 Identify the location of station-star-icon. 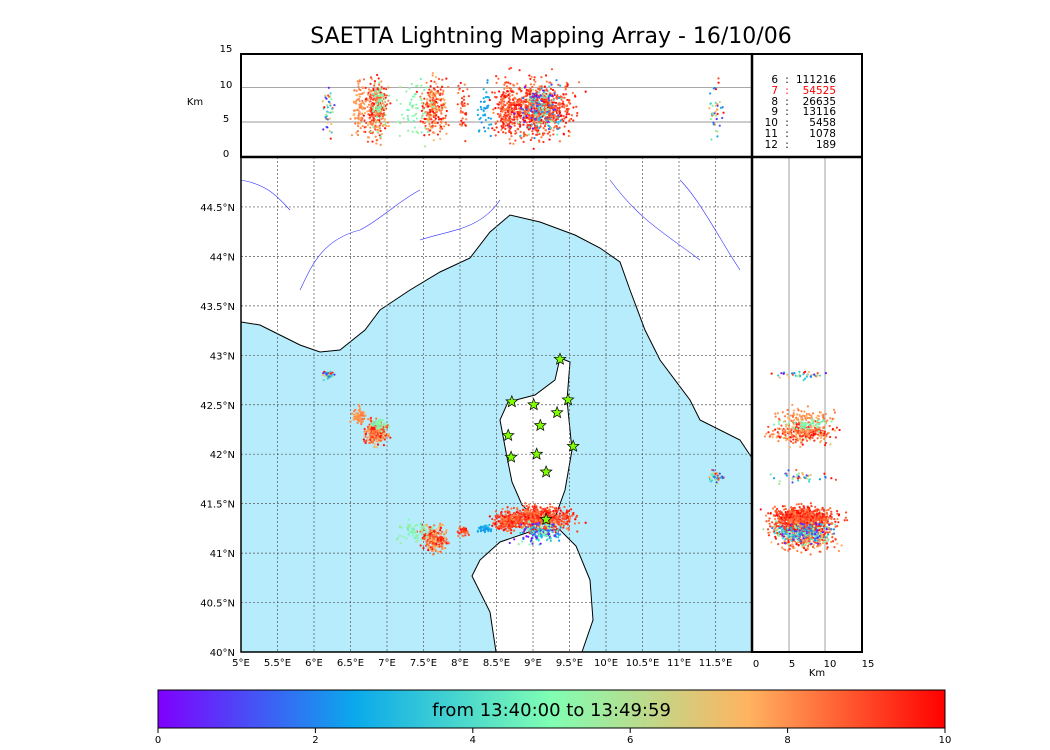
(536, 453).